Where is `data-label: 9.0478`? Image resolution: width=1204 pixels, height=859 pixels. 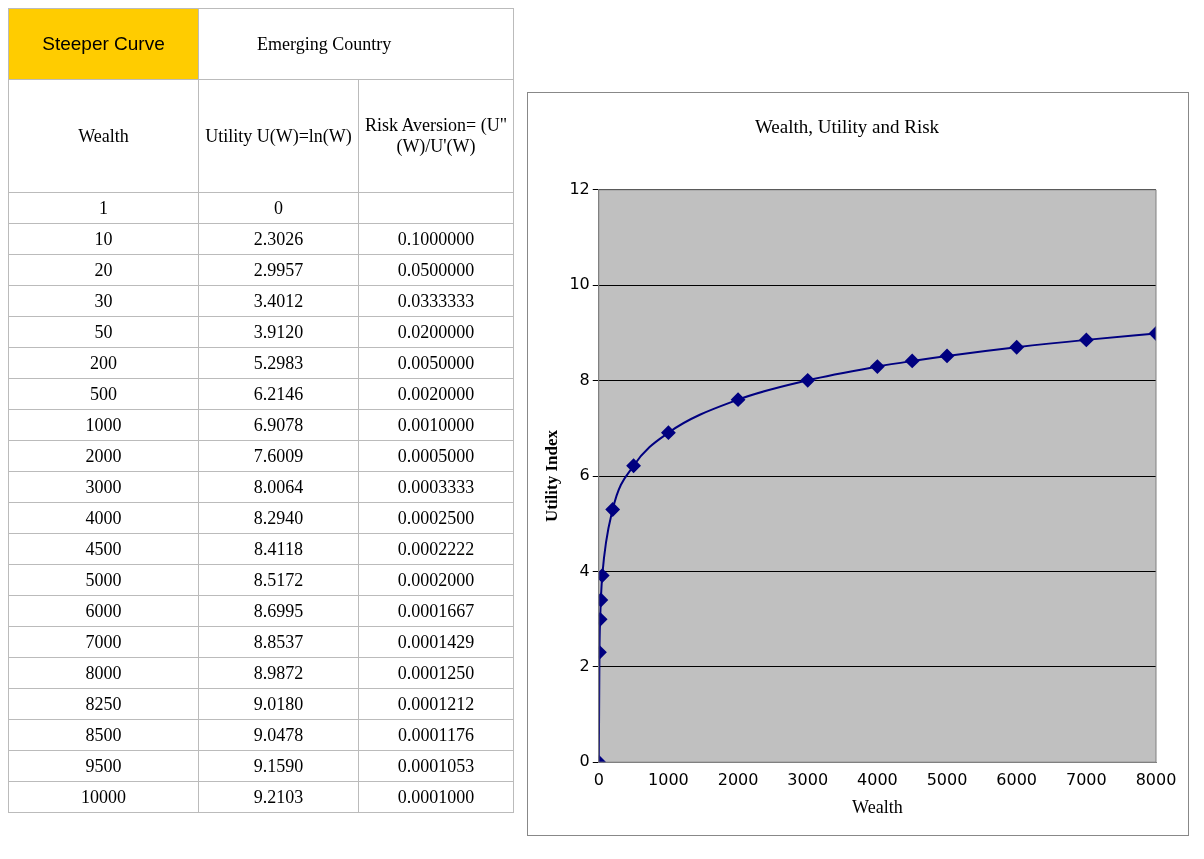 data-label: 9.0478 is located at coordinates (278, 735).